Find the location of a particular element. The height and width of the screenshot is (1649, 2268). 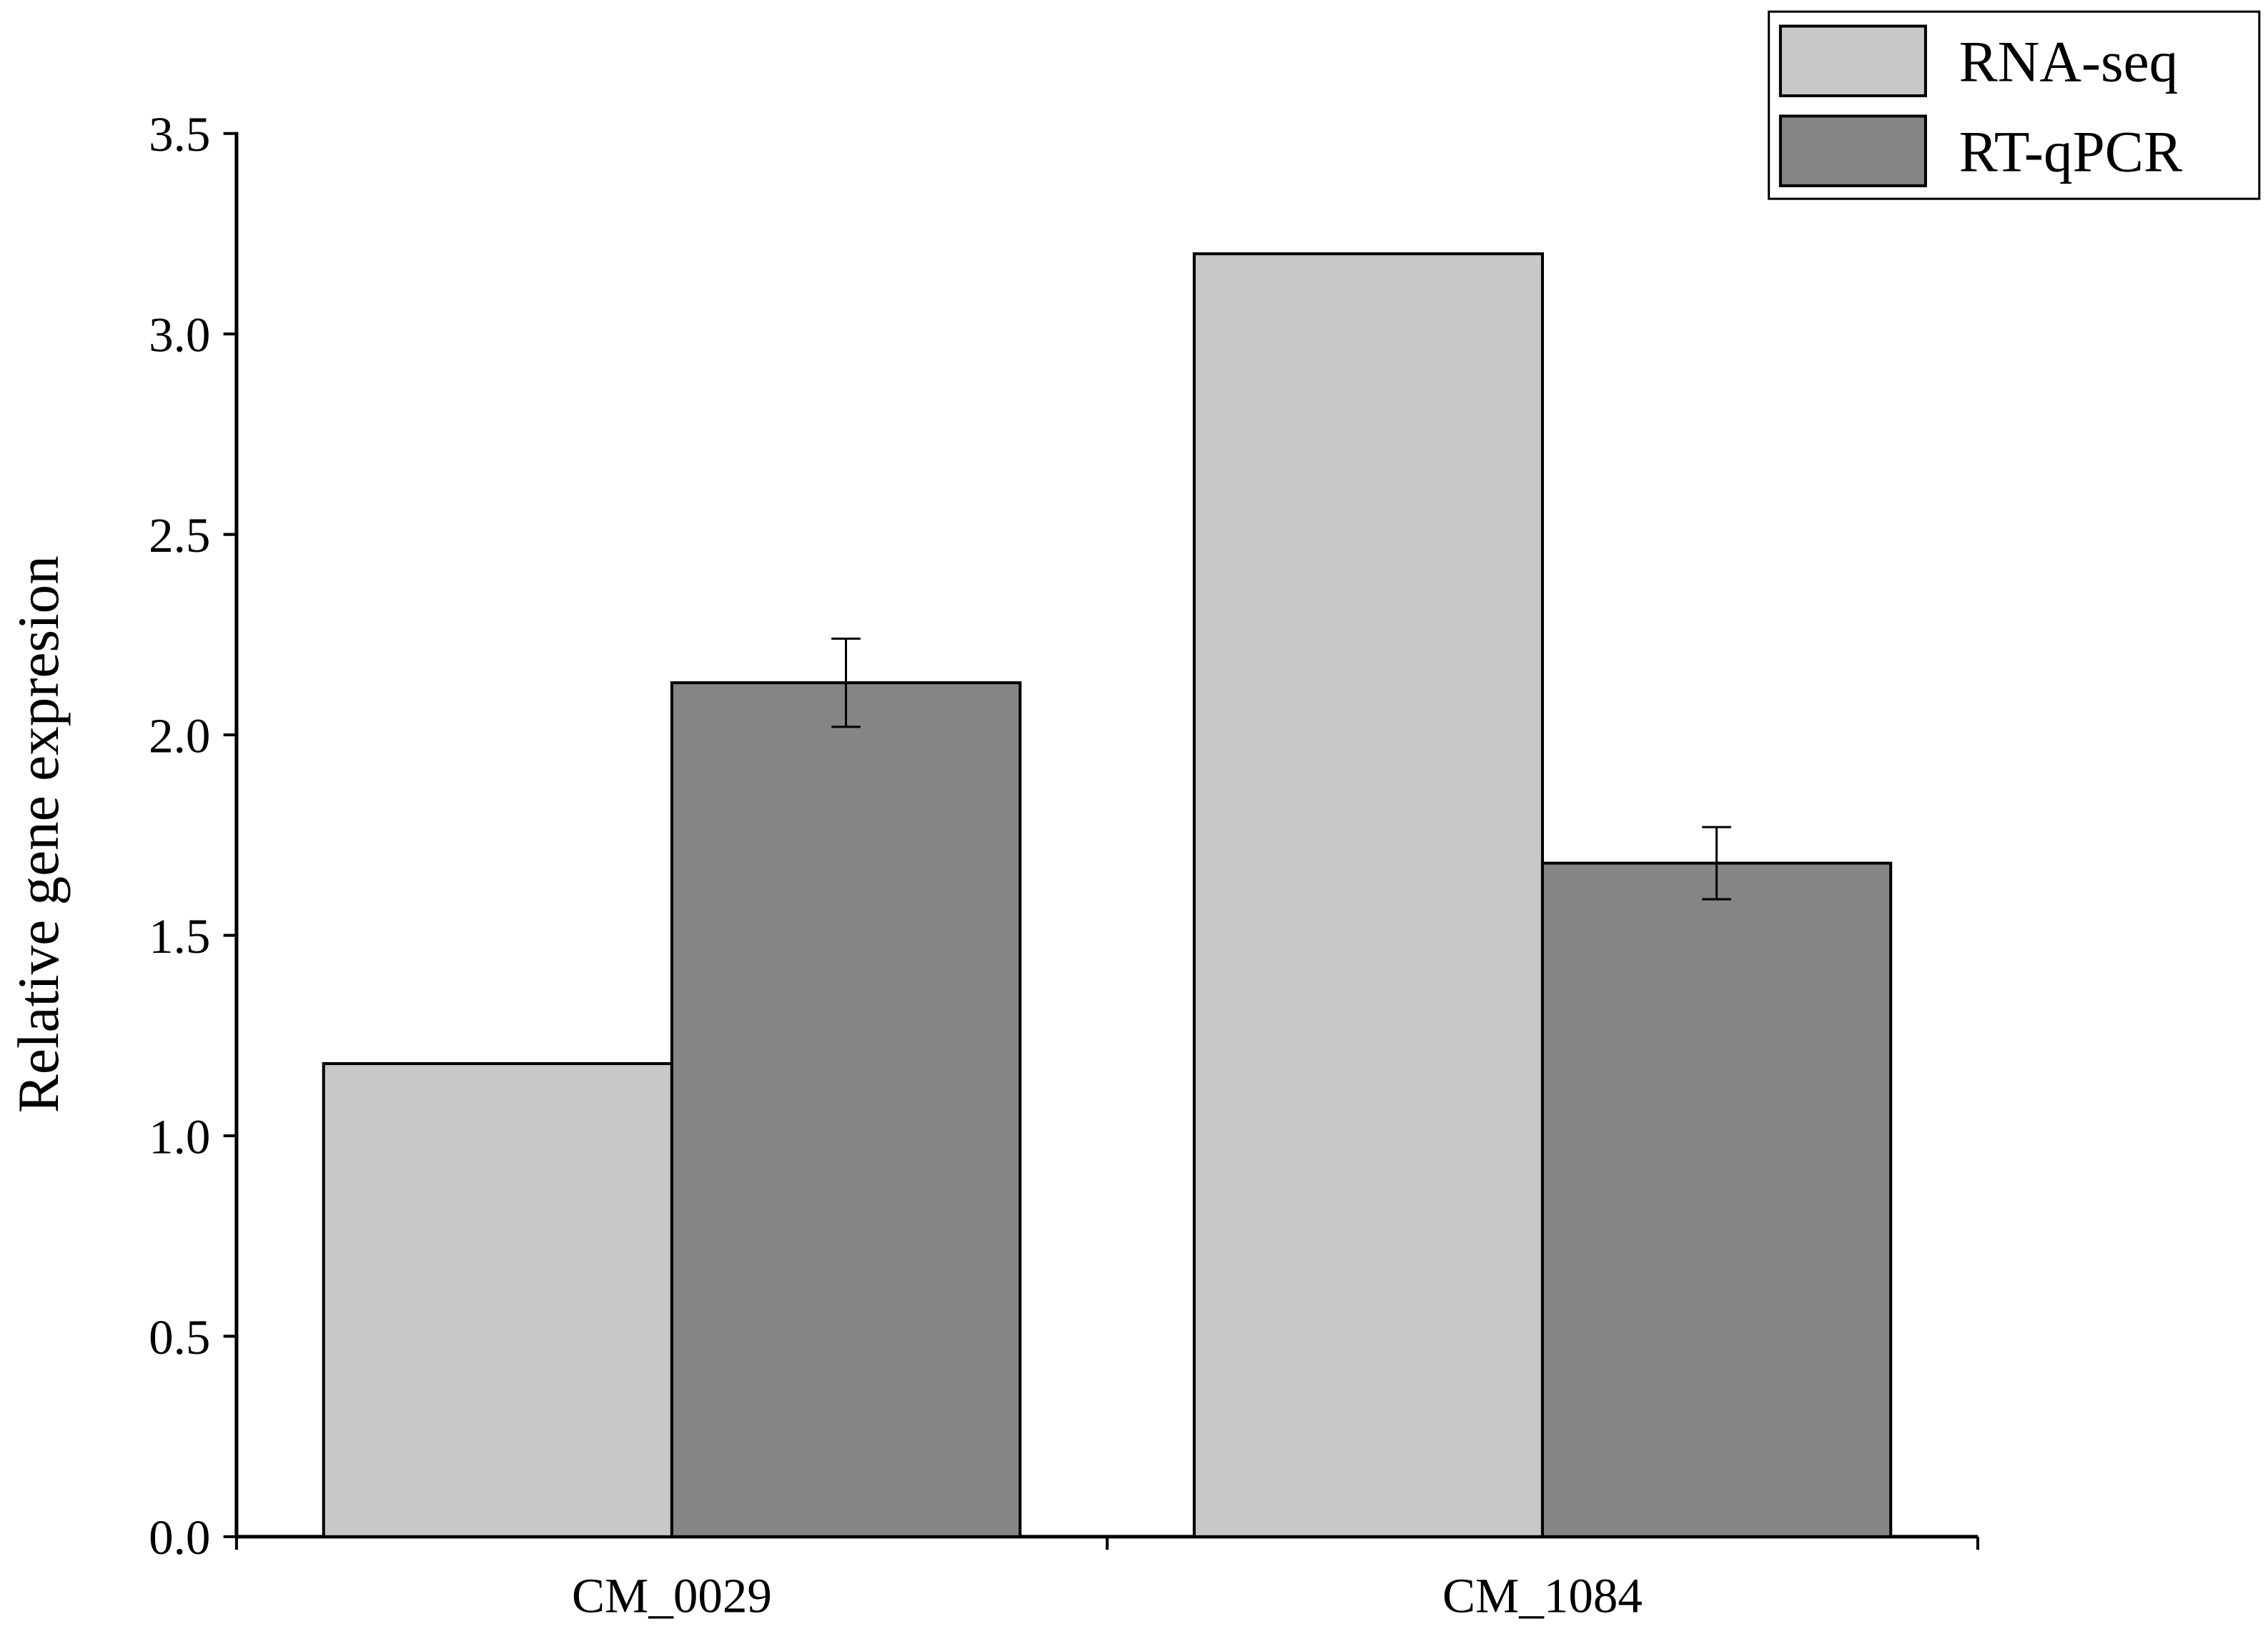

legend-label: RNA-seq is located at coordinates (2069, 62).